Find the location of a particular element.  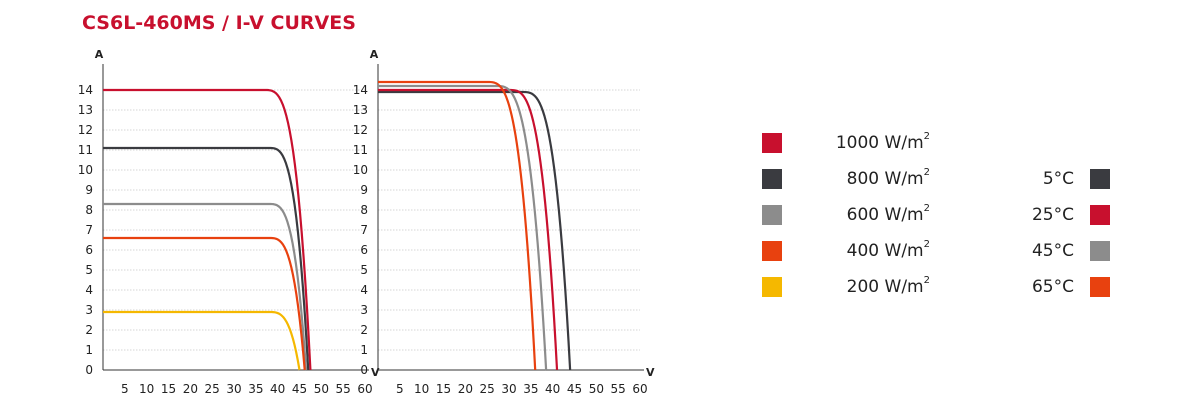

legend-item-irradiance: 800 W/m2 is located at coordinates (846, 179).